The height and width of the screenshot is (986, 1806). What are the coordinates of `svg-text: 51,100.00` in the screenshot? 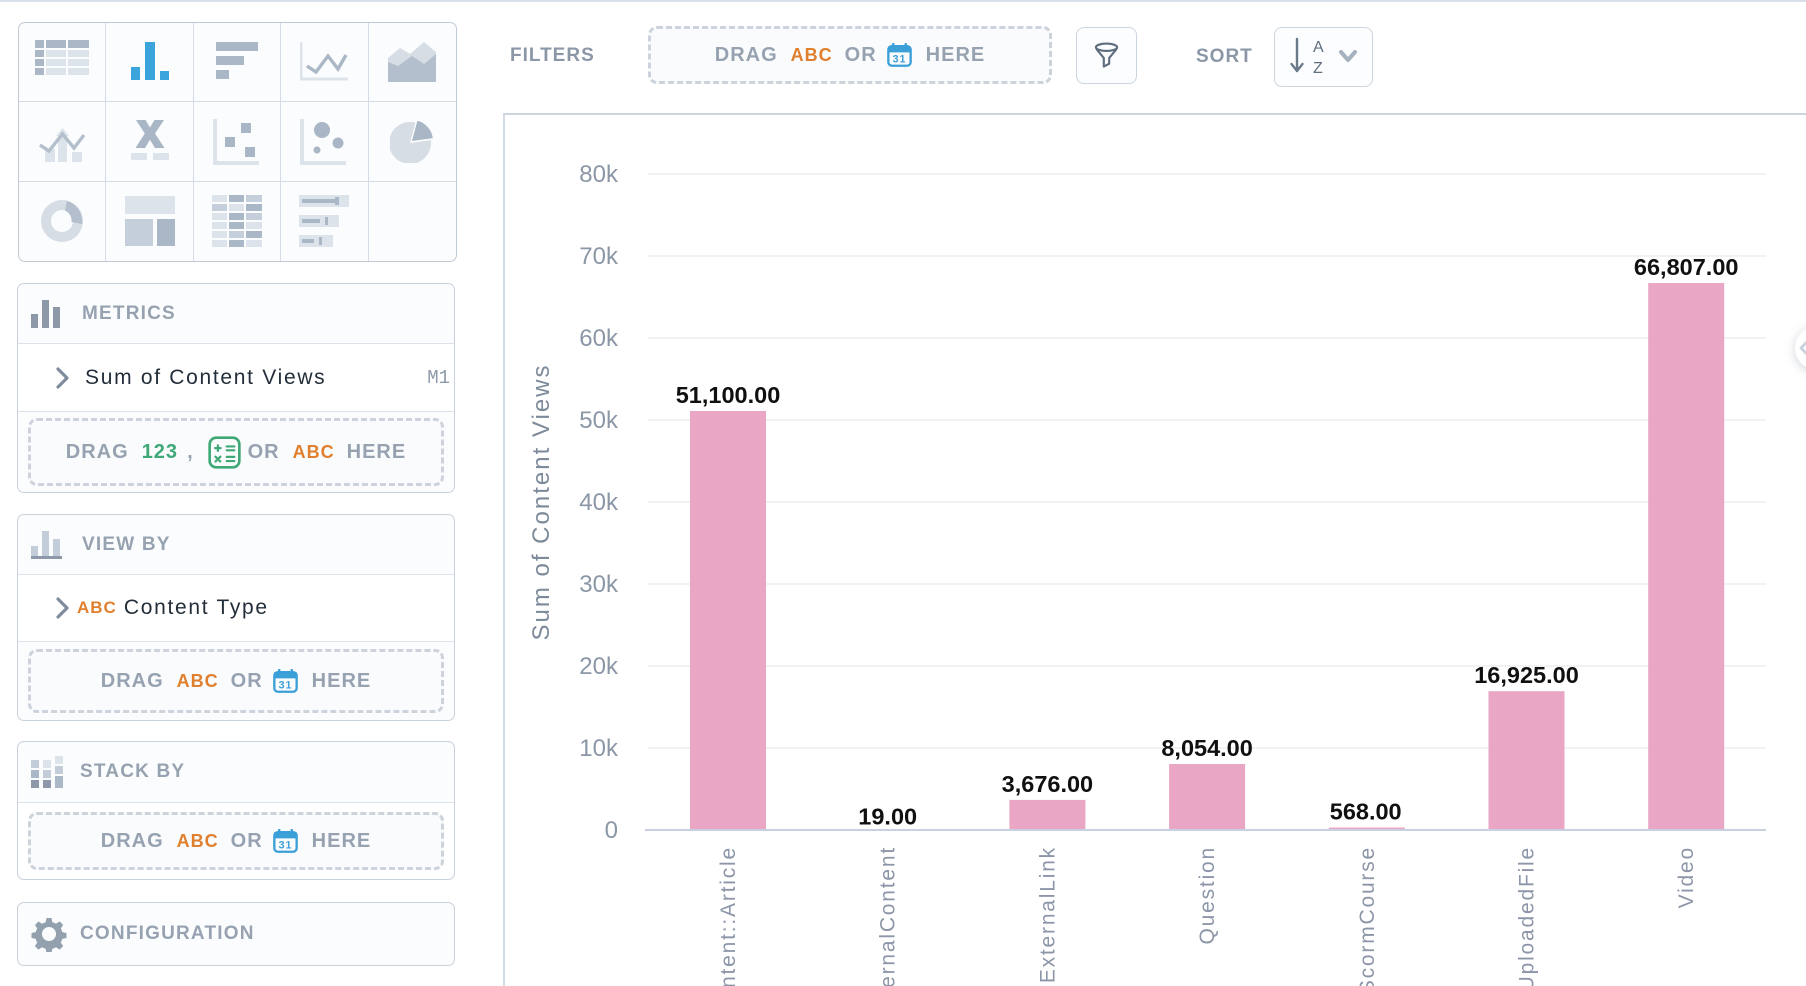 It's located at (728, 395).